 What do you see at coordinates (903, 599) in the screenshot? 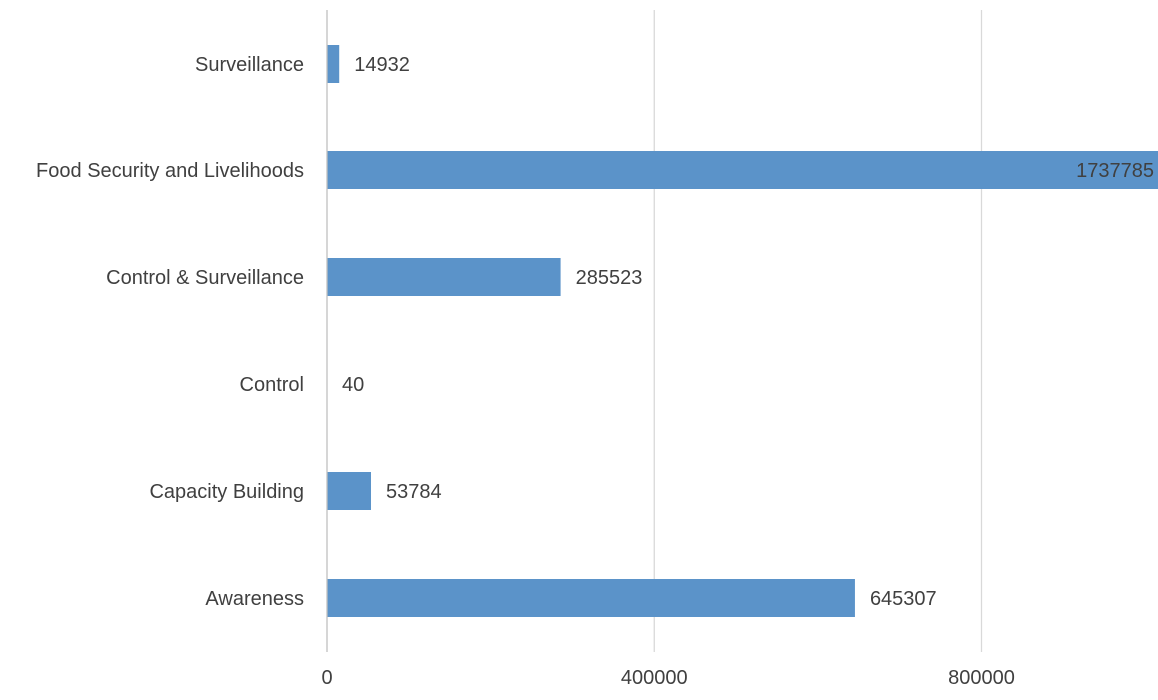
I see `data-label: 645307` at bounding box center [903, 599].